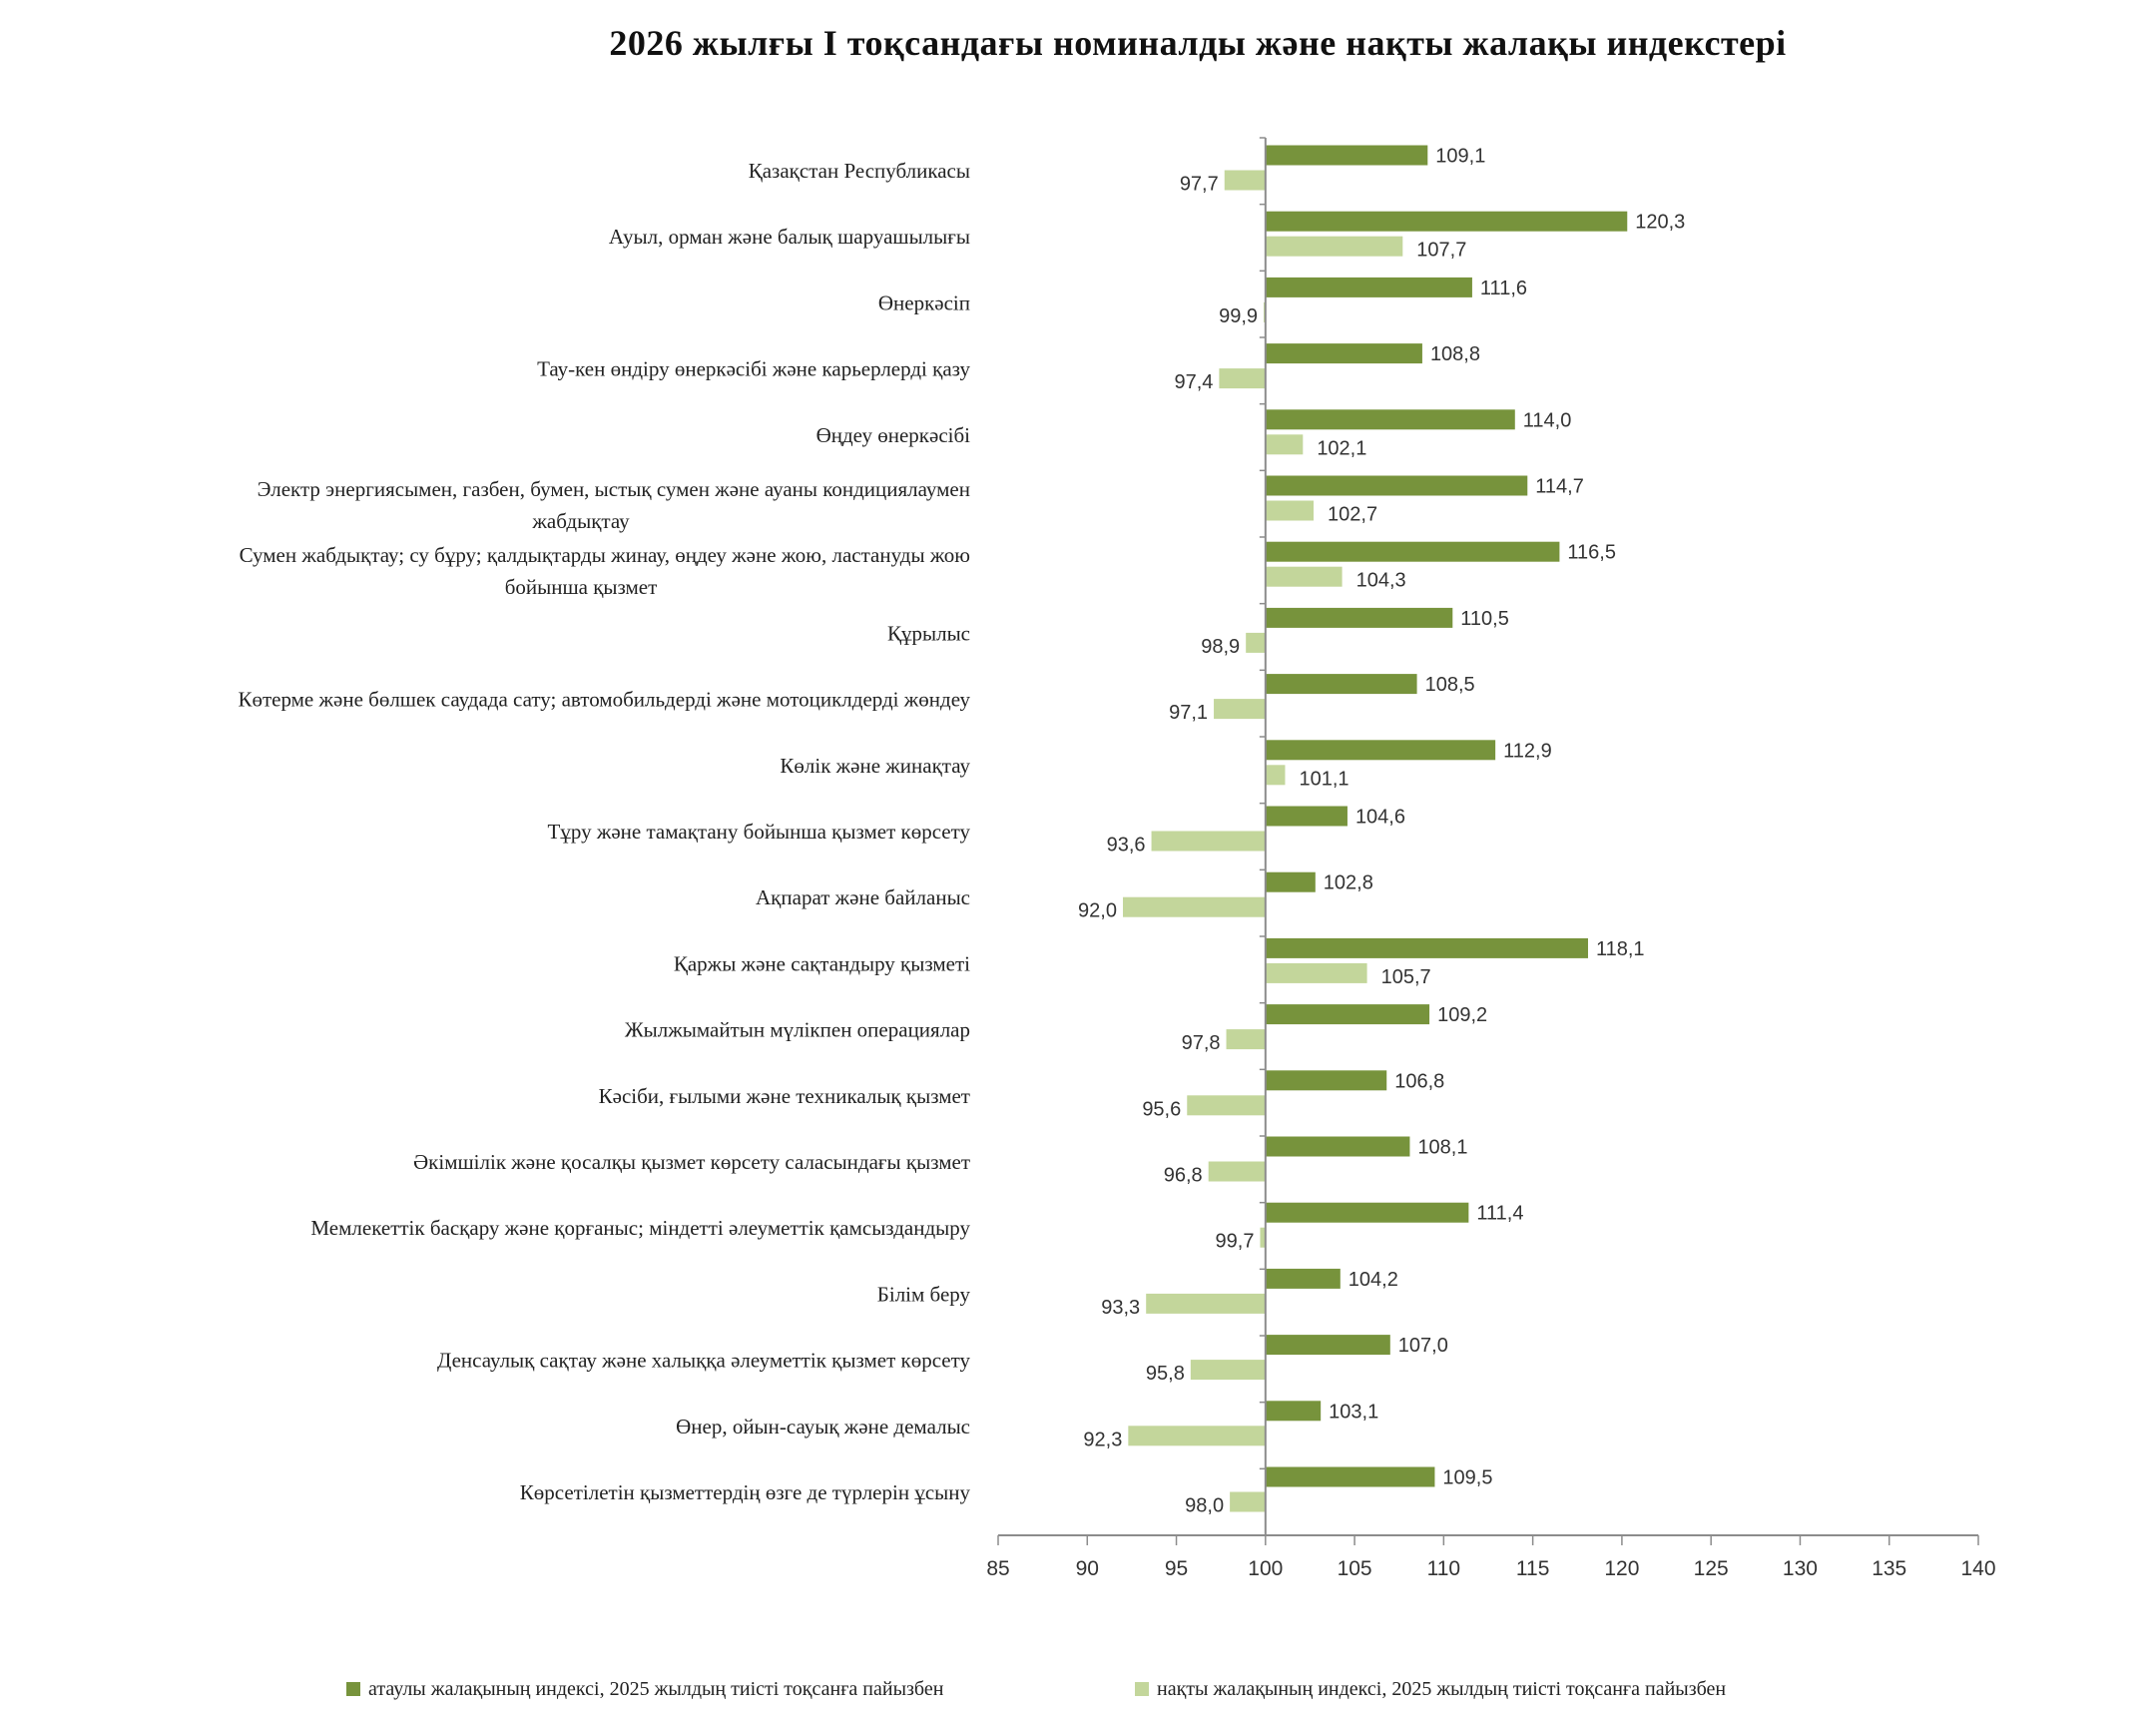 The width and height of the screenshot is (2156, 1724). I want to click on category-label: Көлік және жинақтау, so click(875, 766).